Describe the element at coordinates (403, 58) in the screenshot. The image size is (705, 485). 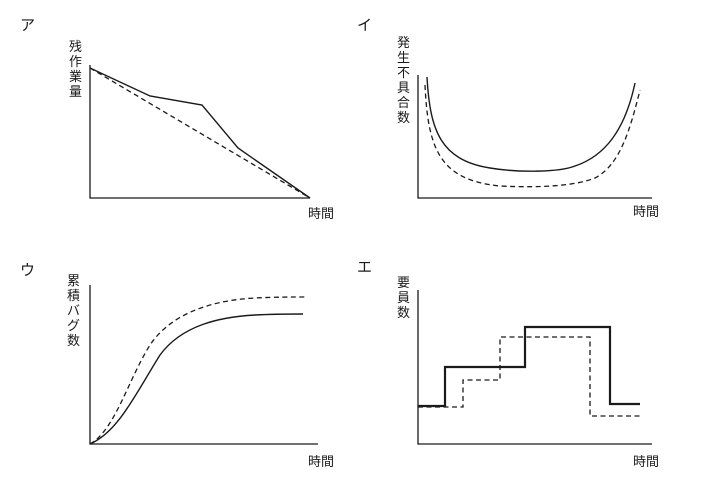
I see `panel-b-ylabel-char: 生` at that location.